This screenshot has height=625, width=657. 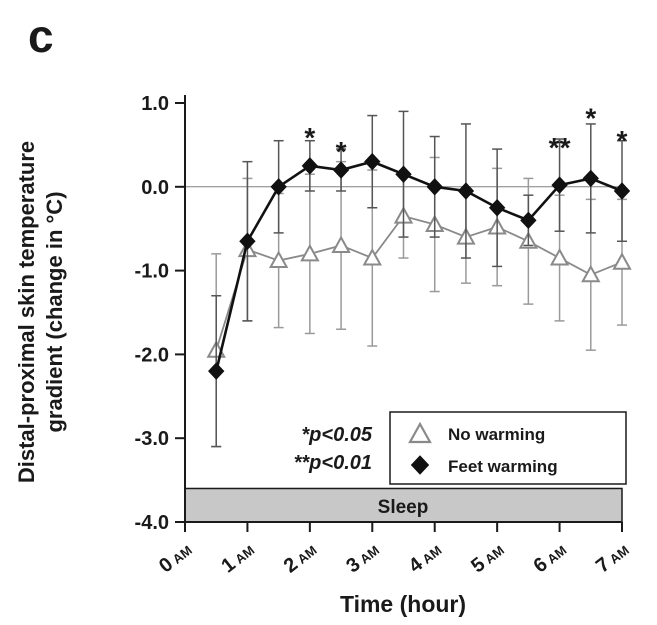 What do you see at coordinates (155, 104) in the screenshot?
I see `y-tick-label: 1.0` at bounding box center [155, 104].